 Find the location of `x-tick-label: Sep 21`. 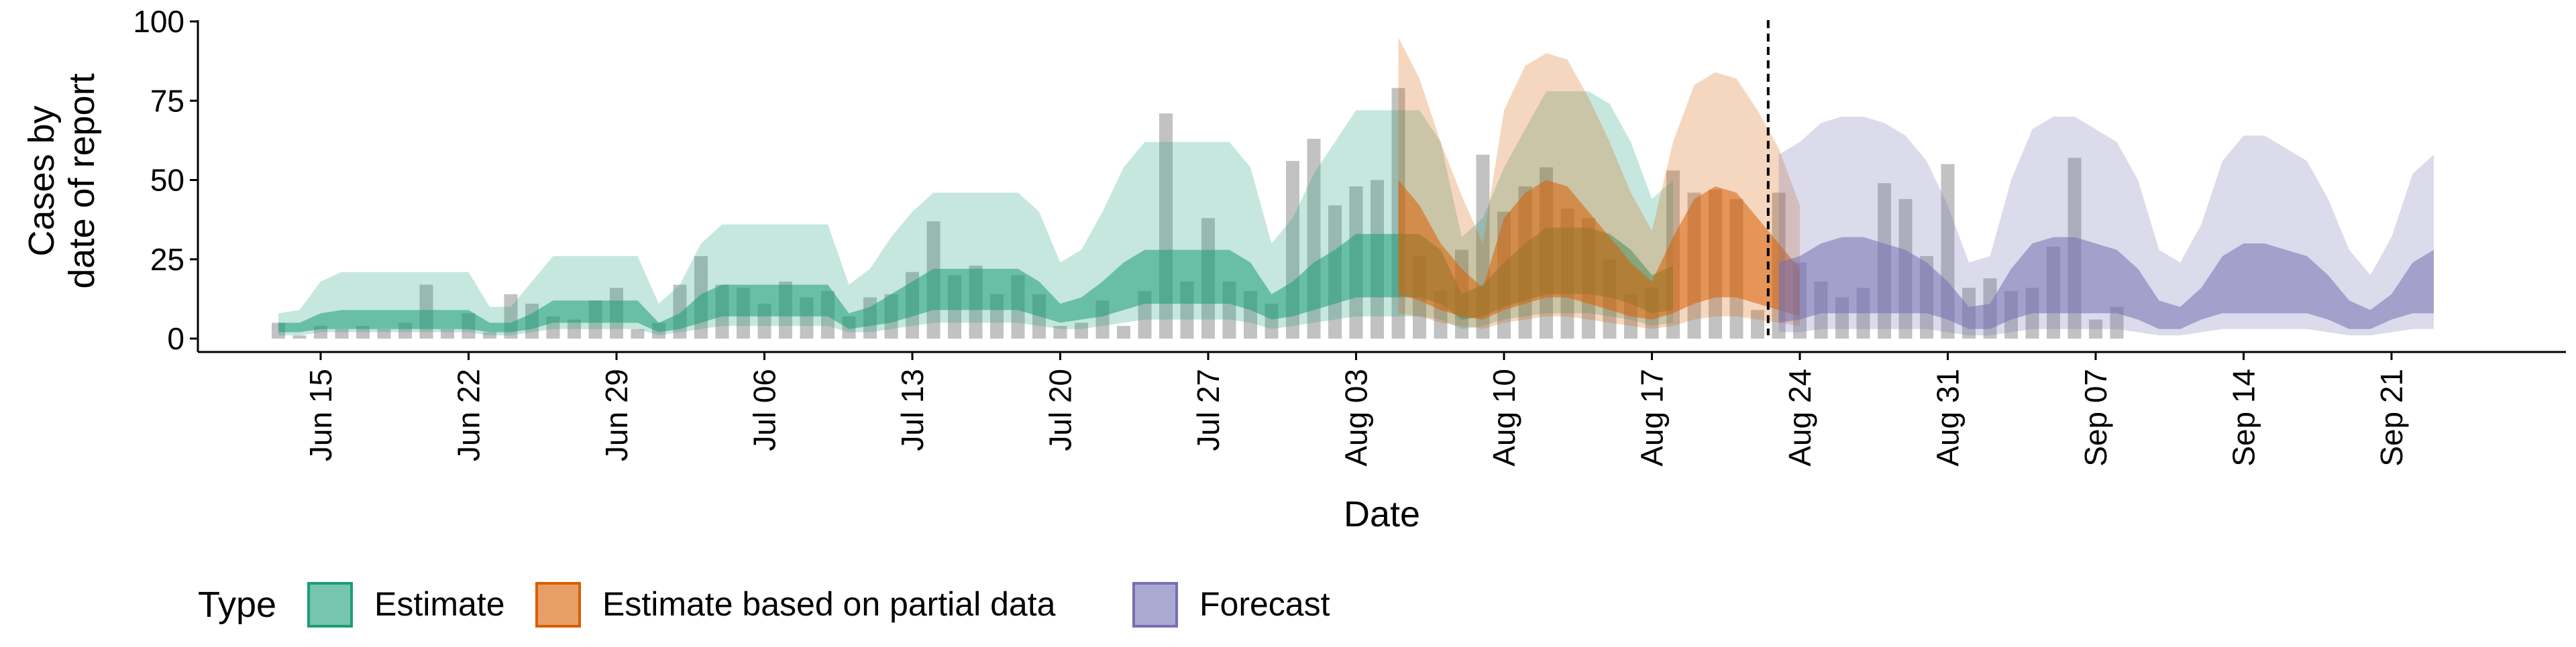

x-tick-label: Sep 21 is located at coordinates (2391, 418).